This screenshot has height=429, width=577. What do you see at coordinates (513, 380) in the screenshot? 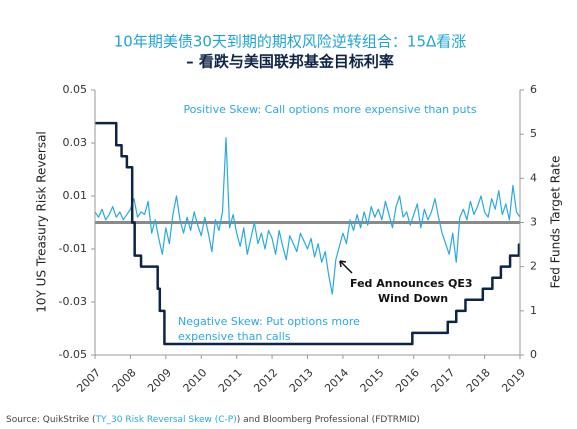
I see `x-tick-label: 2019` at bounding box center [513, 380].